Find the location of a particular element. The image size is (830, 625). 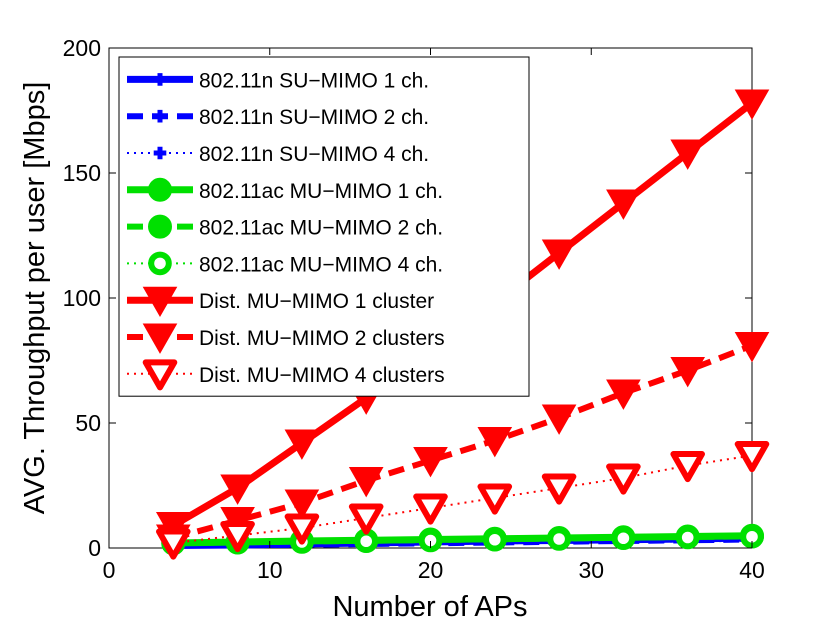

legend-label: 802.11ac MU−MIMO 4 ch. is located at coordinates (321, 264).